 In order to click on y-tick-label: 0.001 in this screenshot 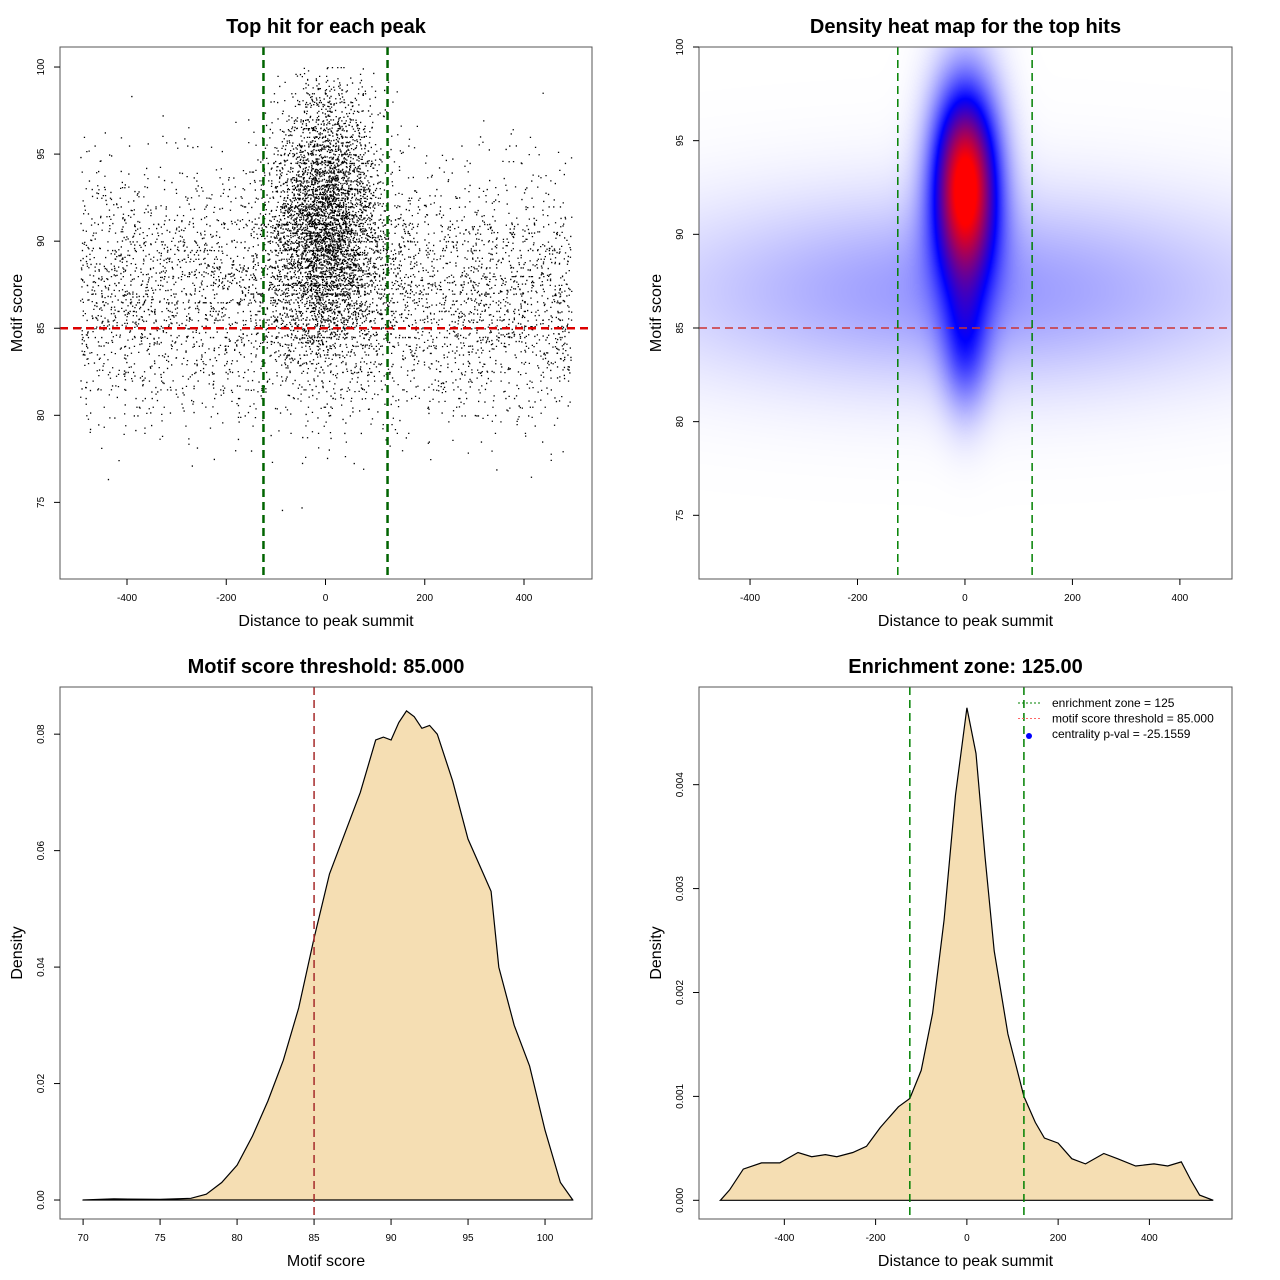, I will do `click(680, 1095)`.